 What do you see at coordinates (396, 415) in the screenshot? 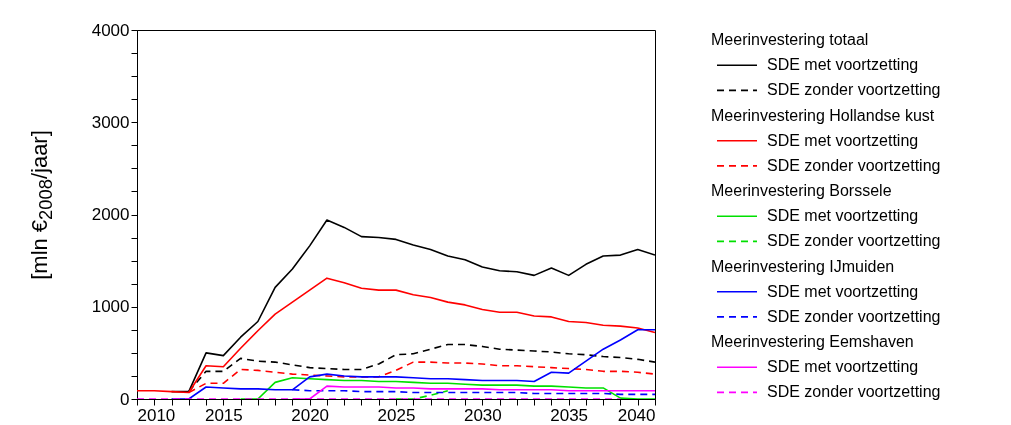
I see `x-tick-label: 2025` at bounding box center [396, 415].